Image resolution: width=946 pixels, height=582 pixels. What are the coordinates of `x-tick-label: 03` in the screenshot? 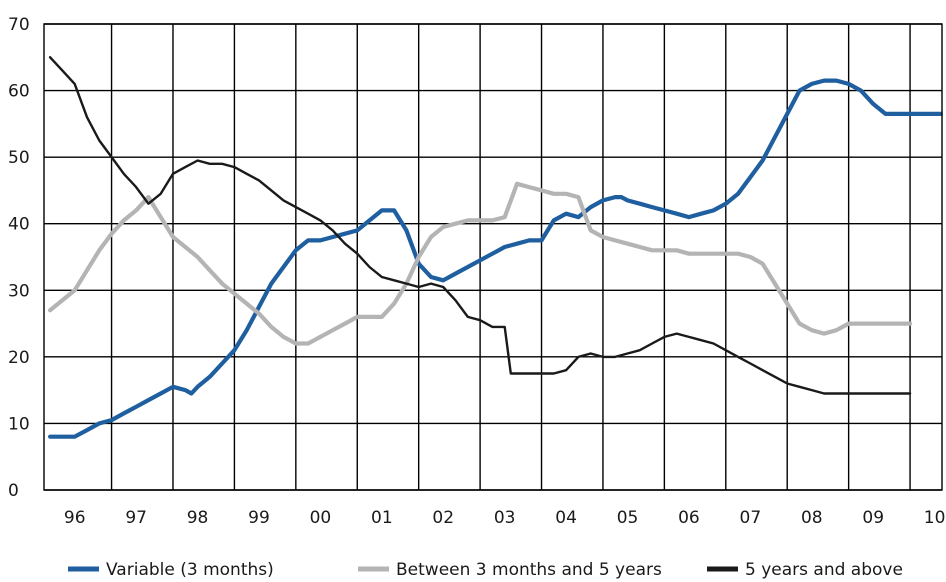 It's located at (505, 518).